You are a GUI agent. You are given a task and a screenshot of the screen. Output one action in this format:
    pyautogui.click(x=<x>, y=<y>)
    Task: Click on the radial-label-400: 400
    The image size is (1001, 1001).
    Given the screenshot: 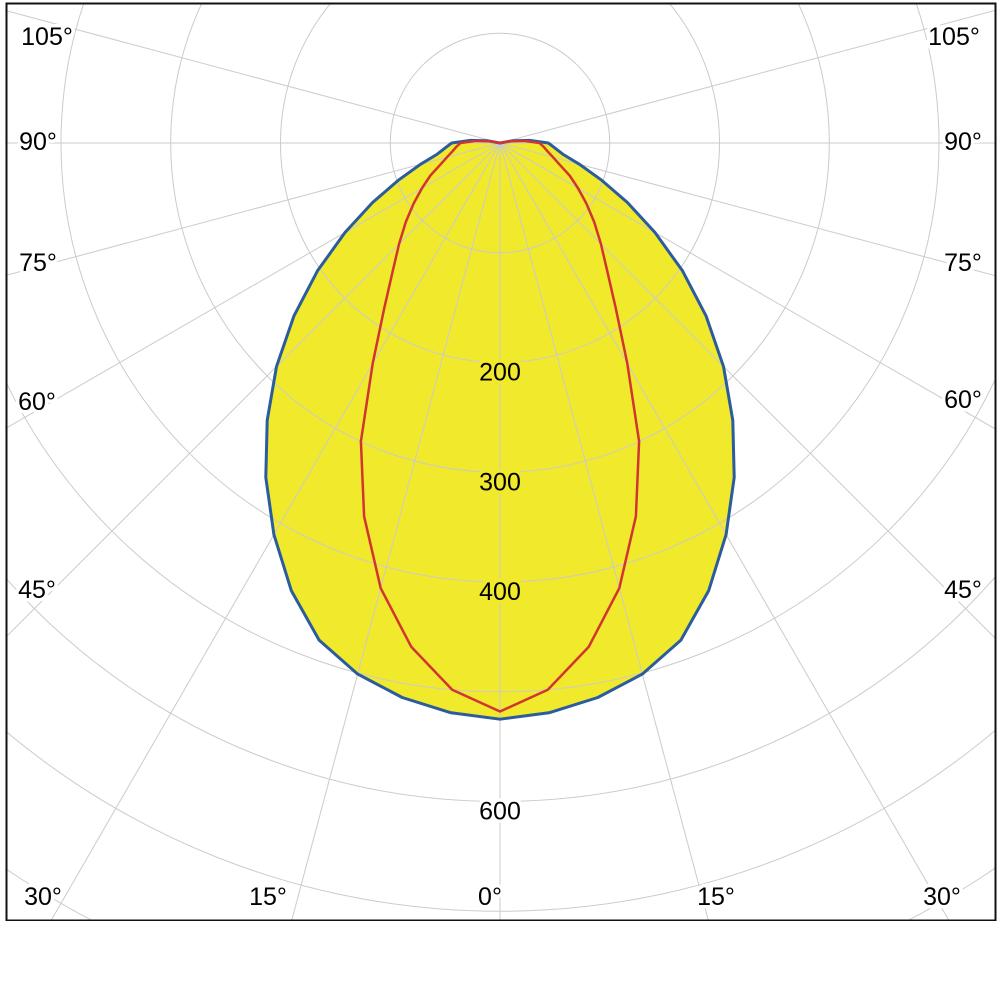 What is the action you would take?
    pyautogui.click(x=500, y=592)
    